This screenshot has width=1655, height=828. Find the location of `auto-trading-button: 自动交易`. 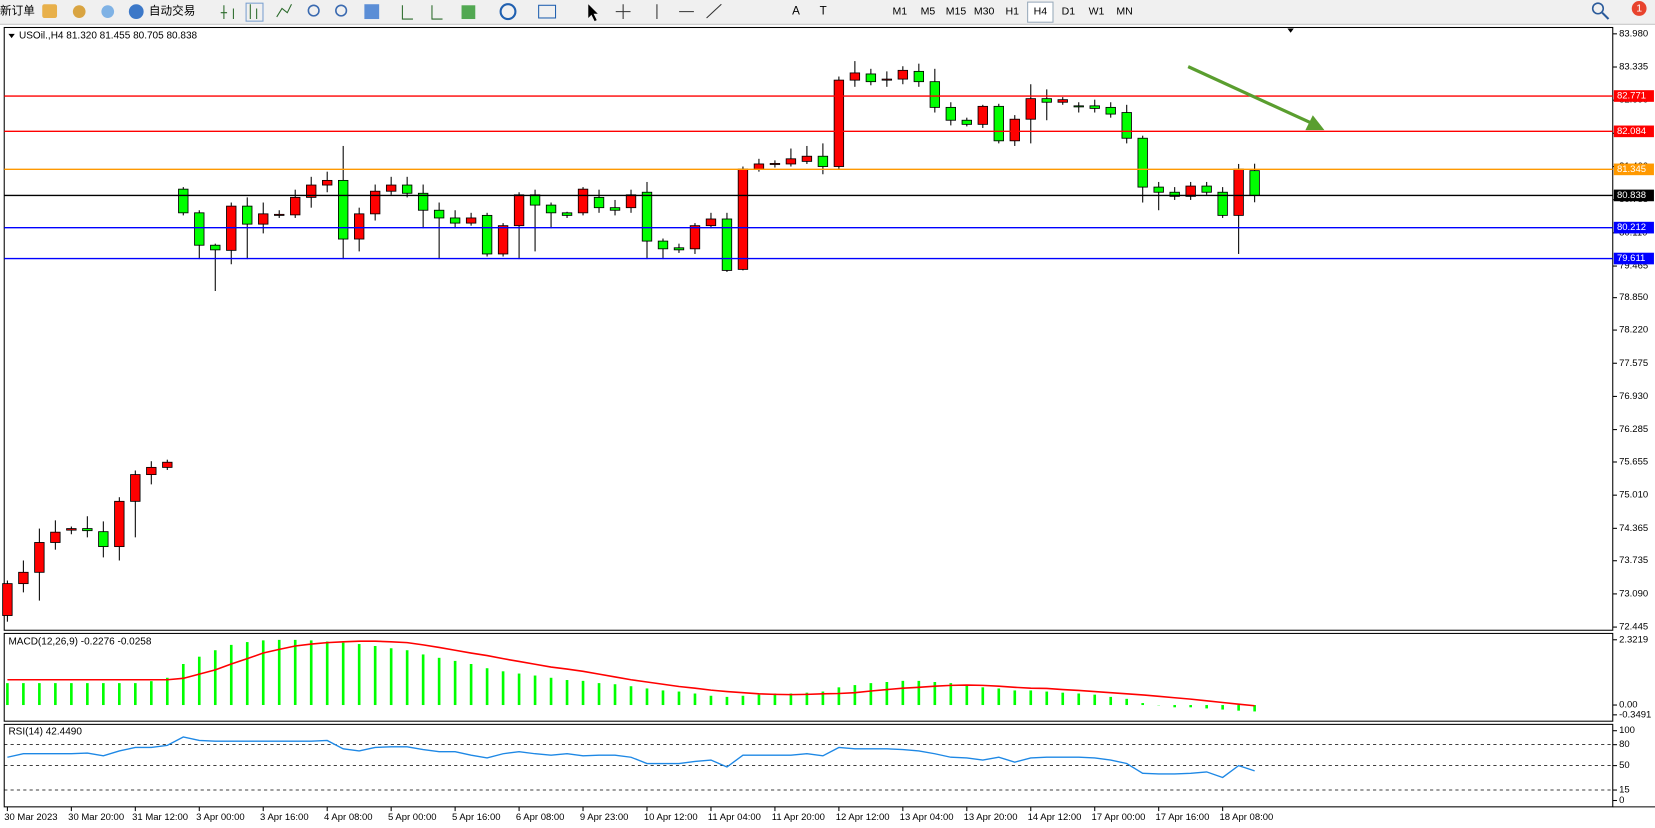

auto-trading-button: 自动交易 is located at coordinates (172, 11).